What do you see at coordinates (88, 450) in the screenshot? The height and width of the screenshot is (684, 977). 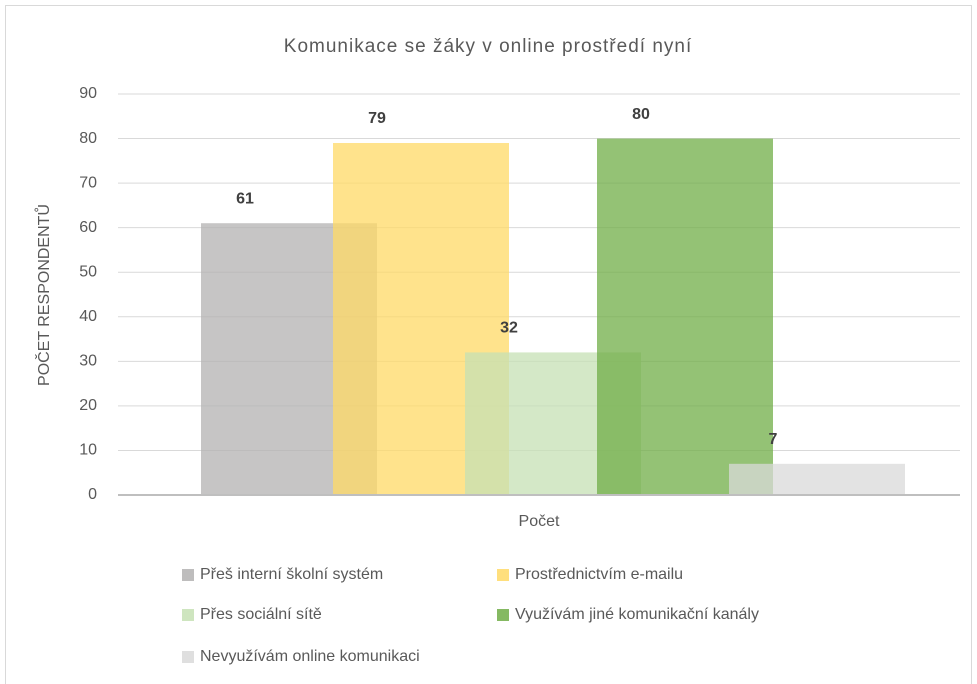 I see `y-tick-label: 10` at bounding box center [88, 450].